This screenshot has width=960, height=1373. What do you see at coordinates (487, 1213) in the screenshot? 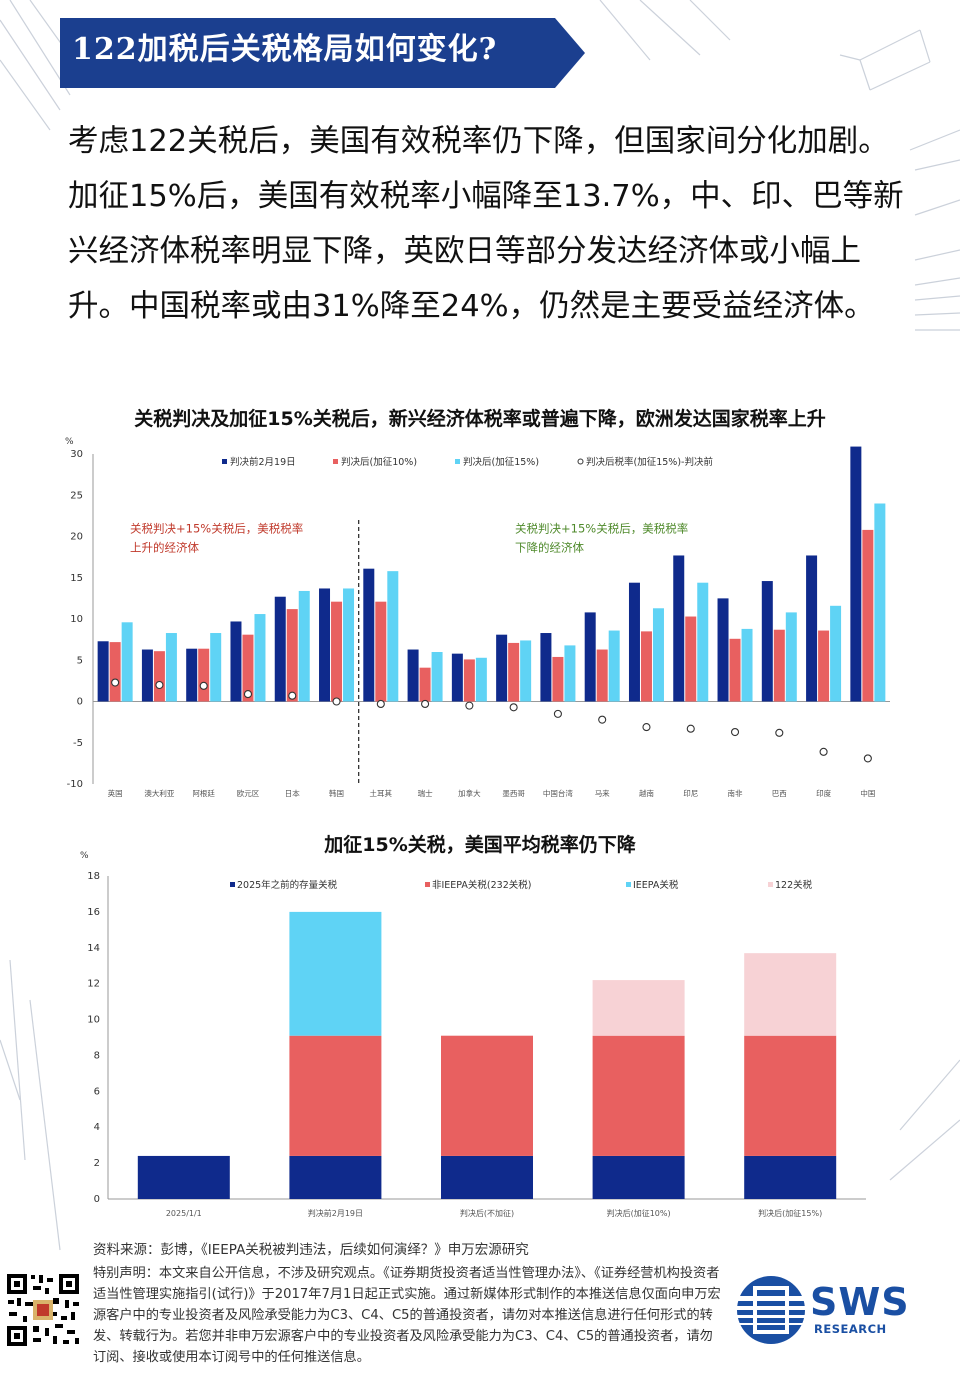
I see `chart2-x-tick: 判决后(不加征)` at bounding box center [487, 1213].